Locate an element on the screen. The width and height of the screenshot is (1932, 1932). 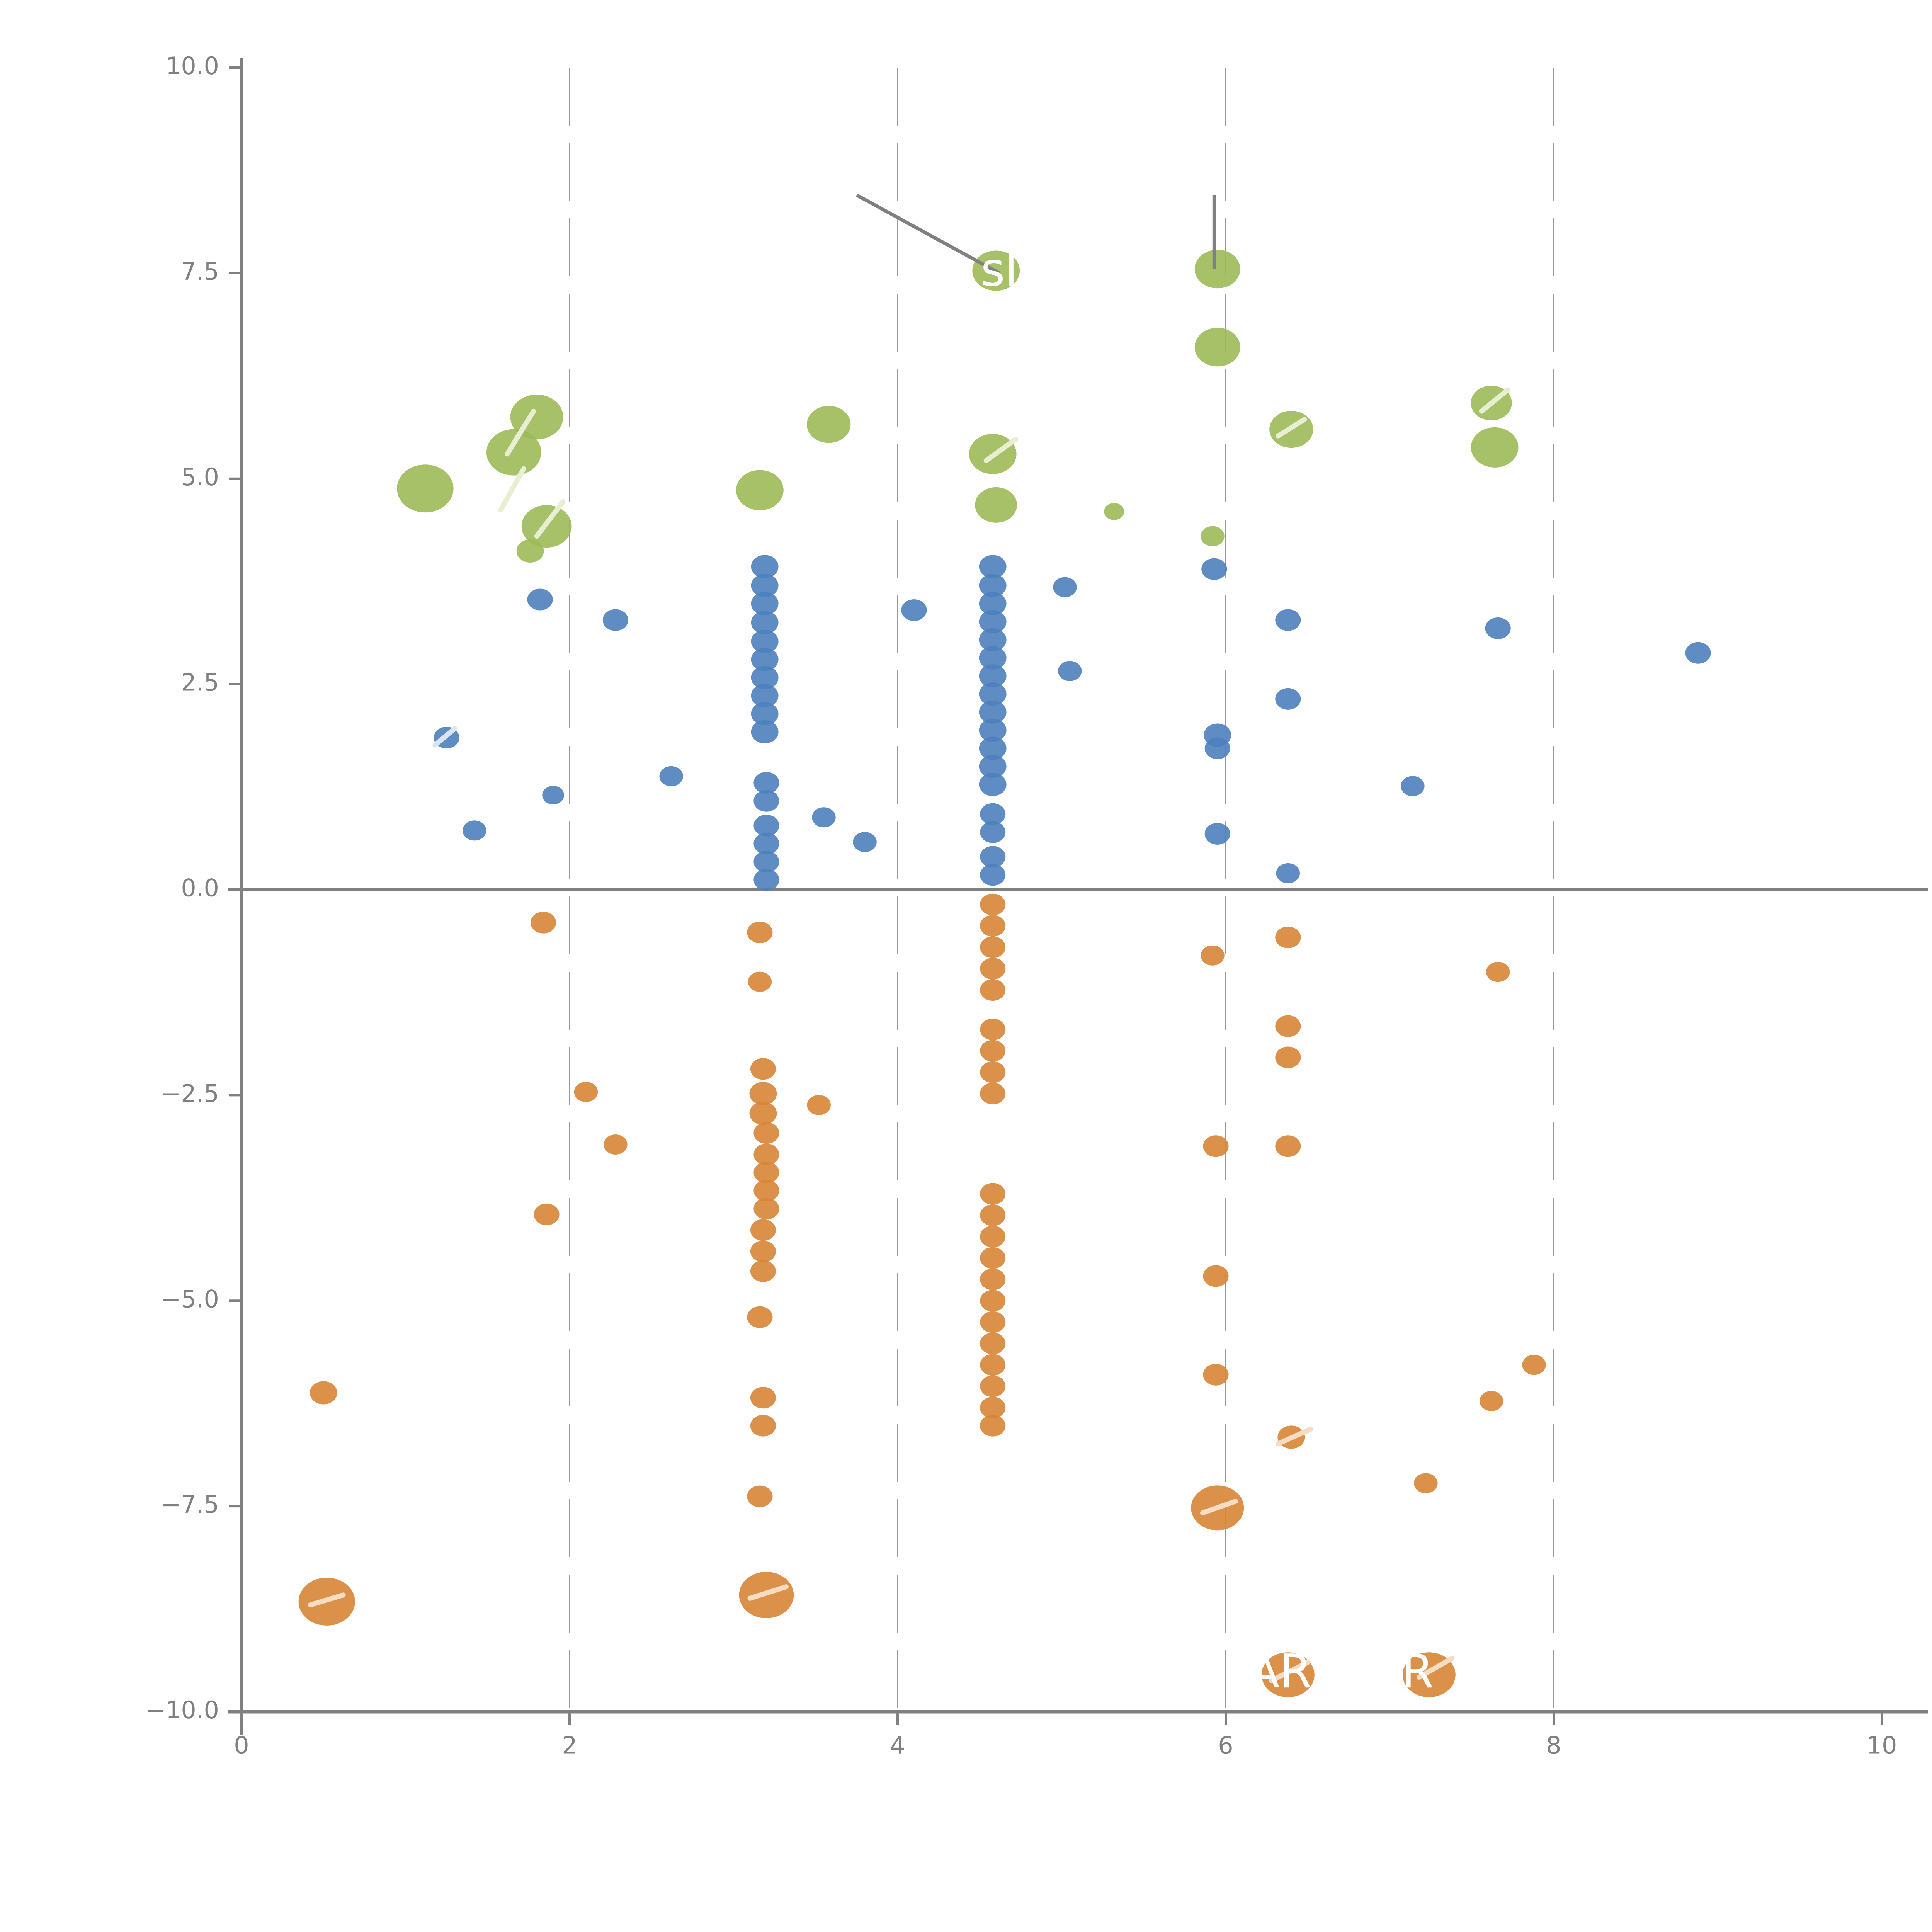
series-positive-low is located at coordinates (1072, 723).